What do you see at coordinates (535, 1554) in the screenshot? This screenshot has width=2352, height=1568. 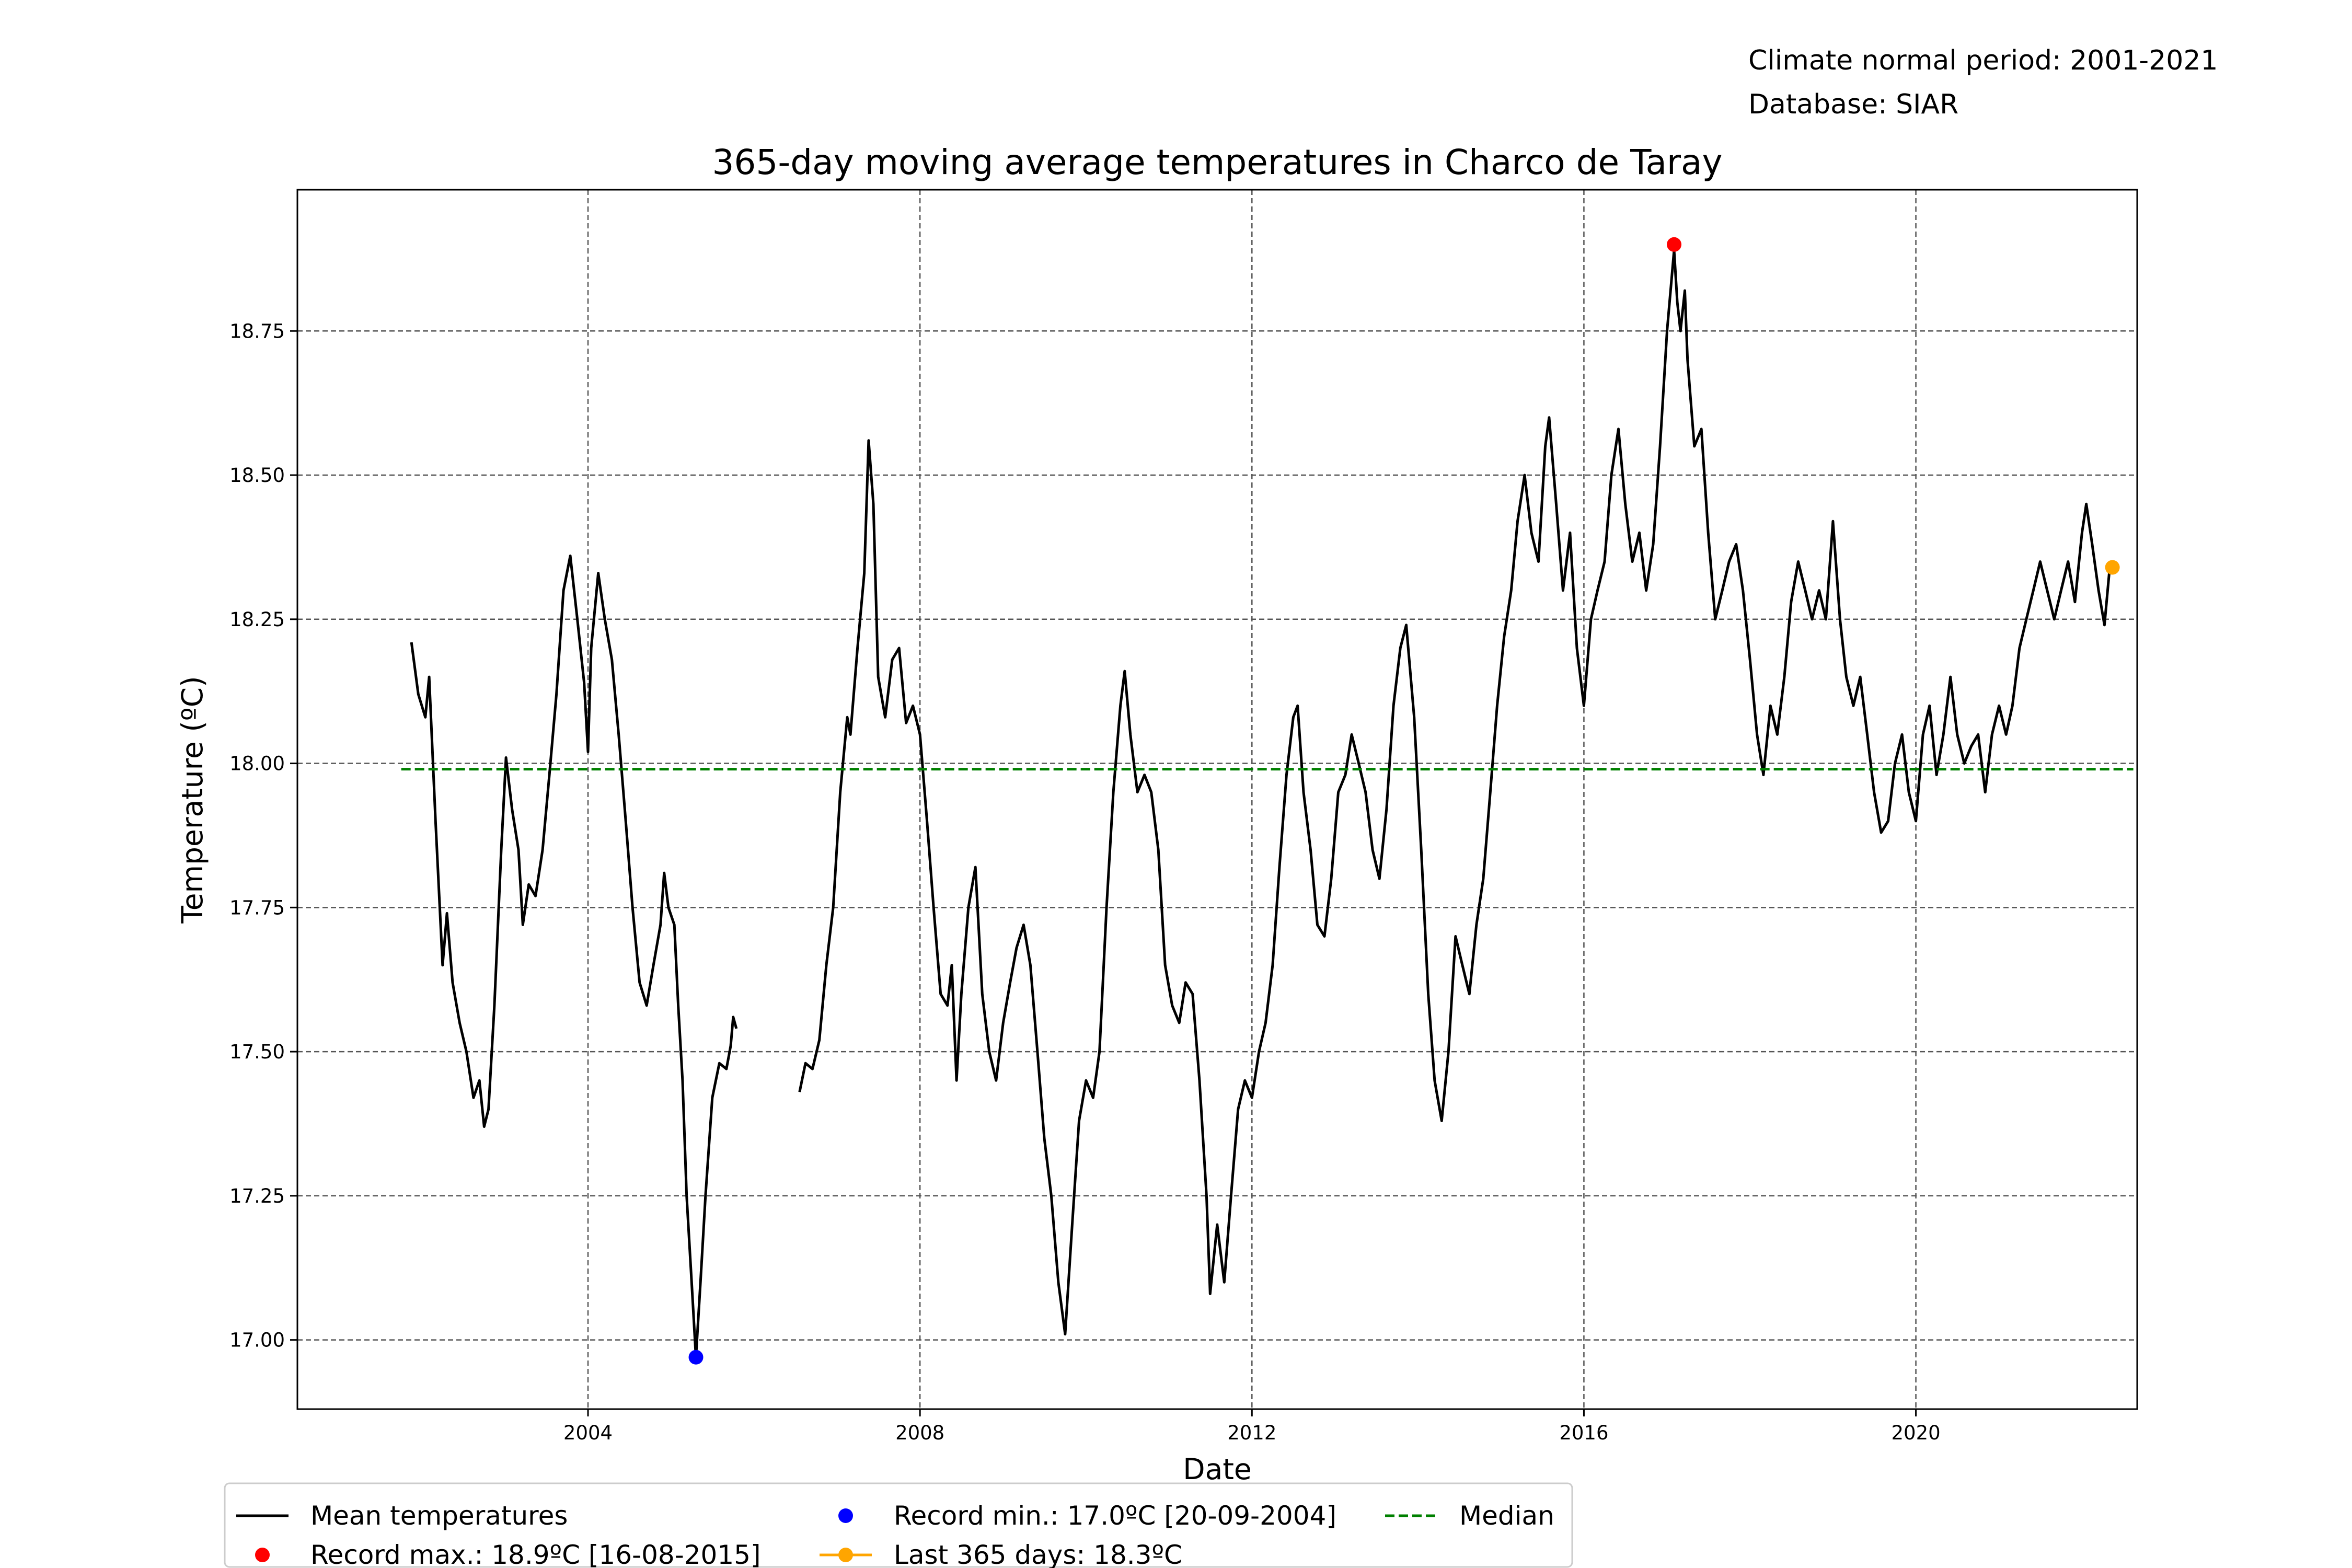 I see `legend-label: Record max.: 18.9ºC [16-08-2015]` at bounding box center [535, 1554].